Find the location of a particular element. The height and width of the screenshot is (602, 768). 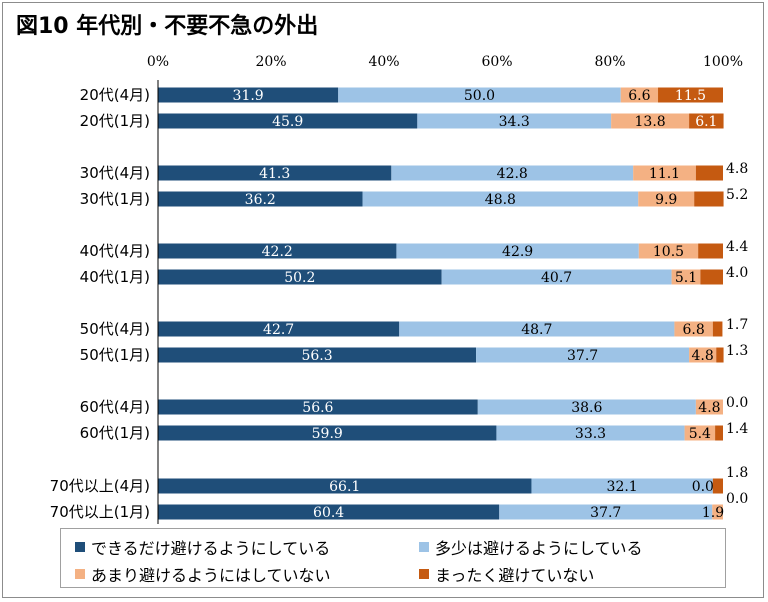

data-label: 1.9 is located at coordinates (713, 513).